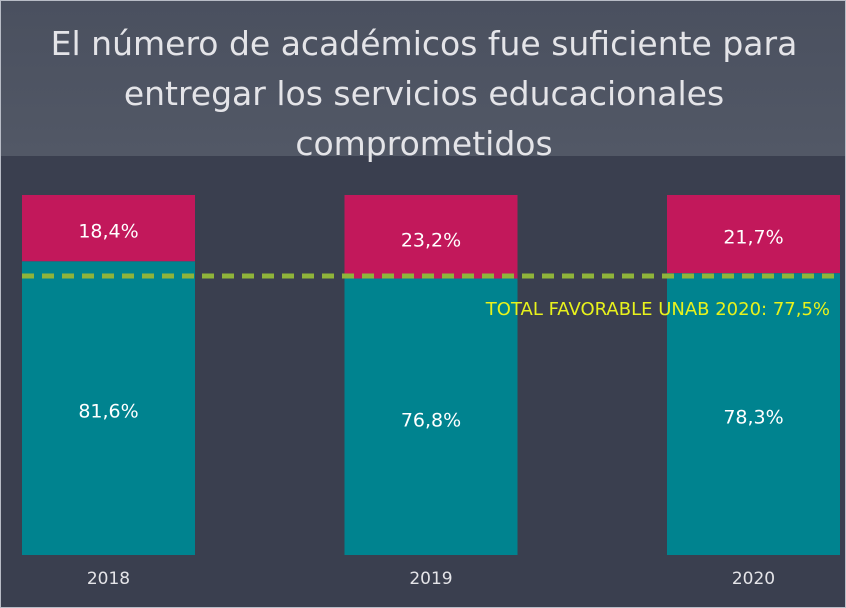  Describe the element at coordinates (431, 240) in the screenshot. I see `value-label: 23,2%` at that location.